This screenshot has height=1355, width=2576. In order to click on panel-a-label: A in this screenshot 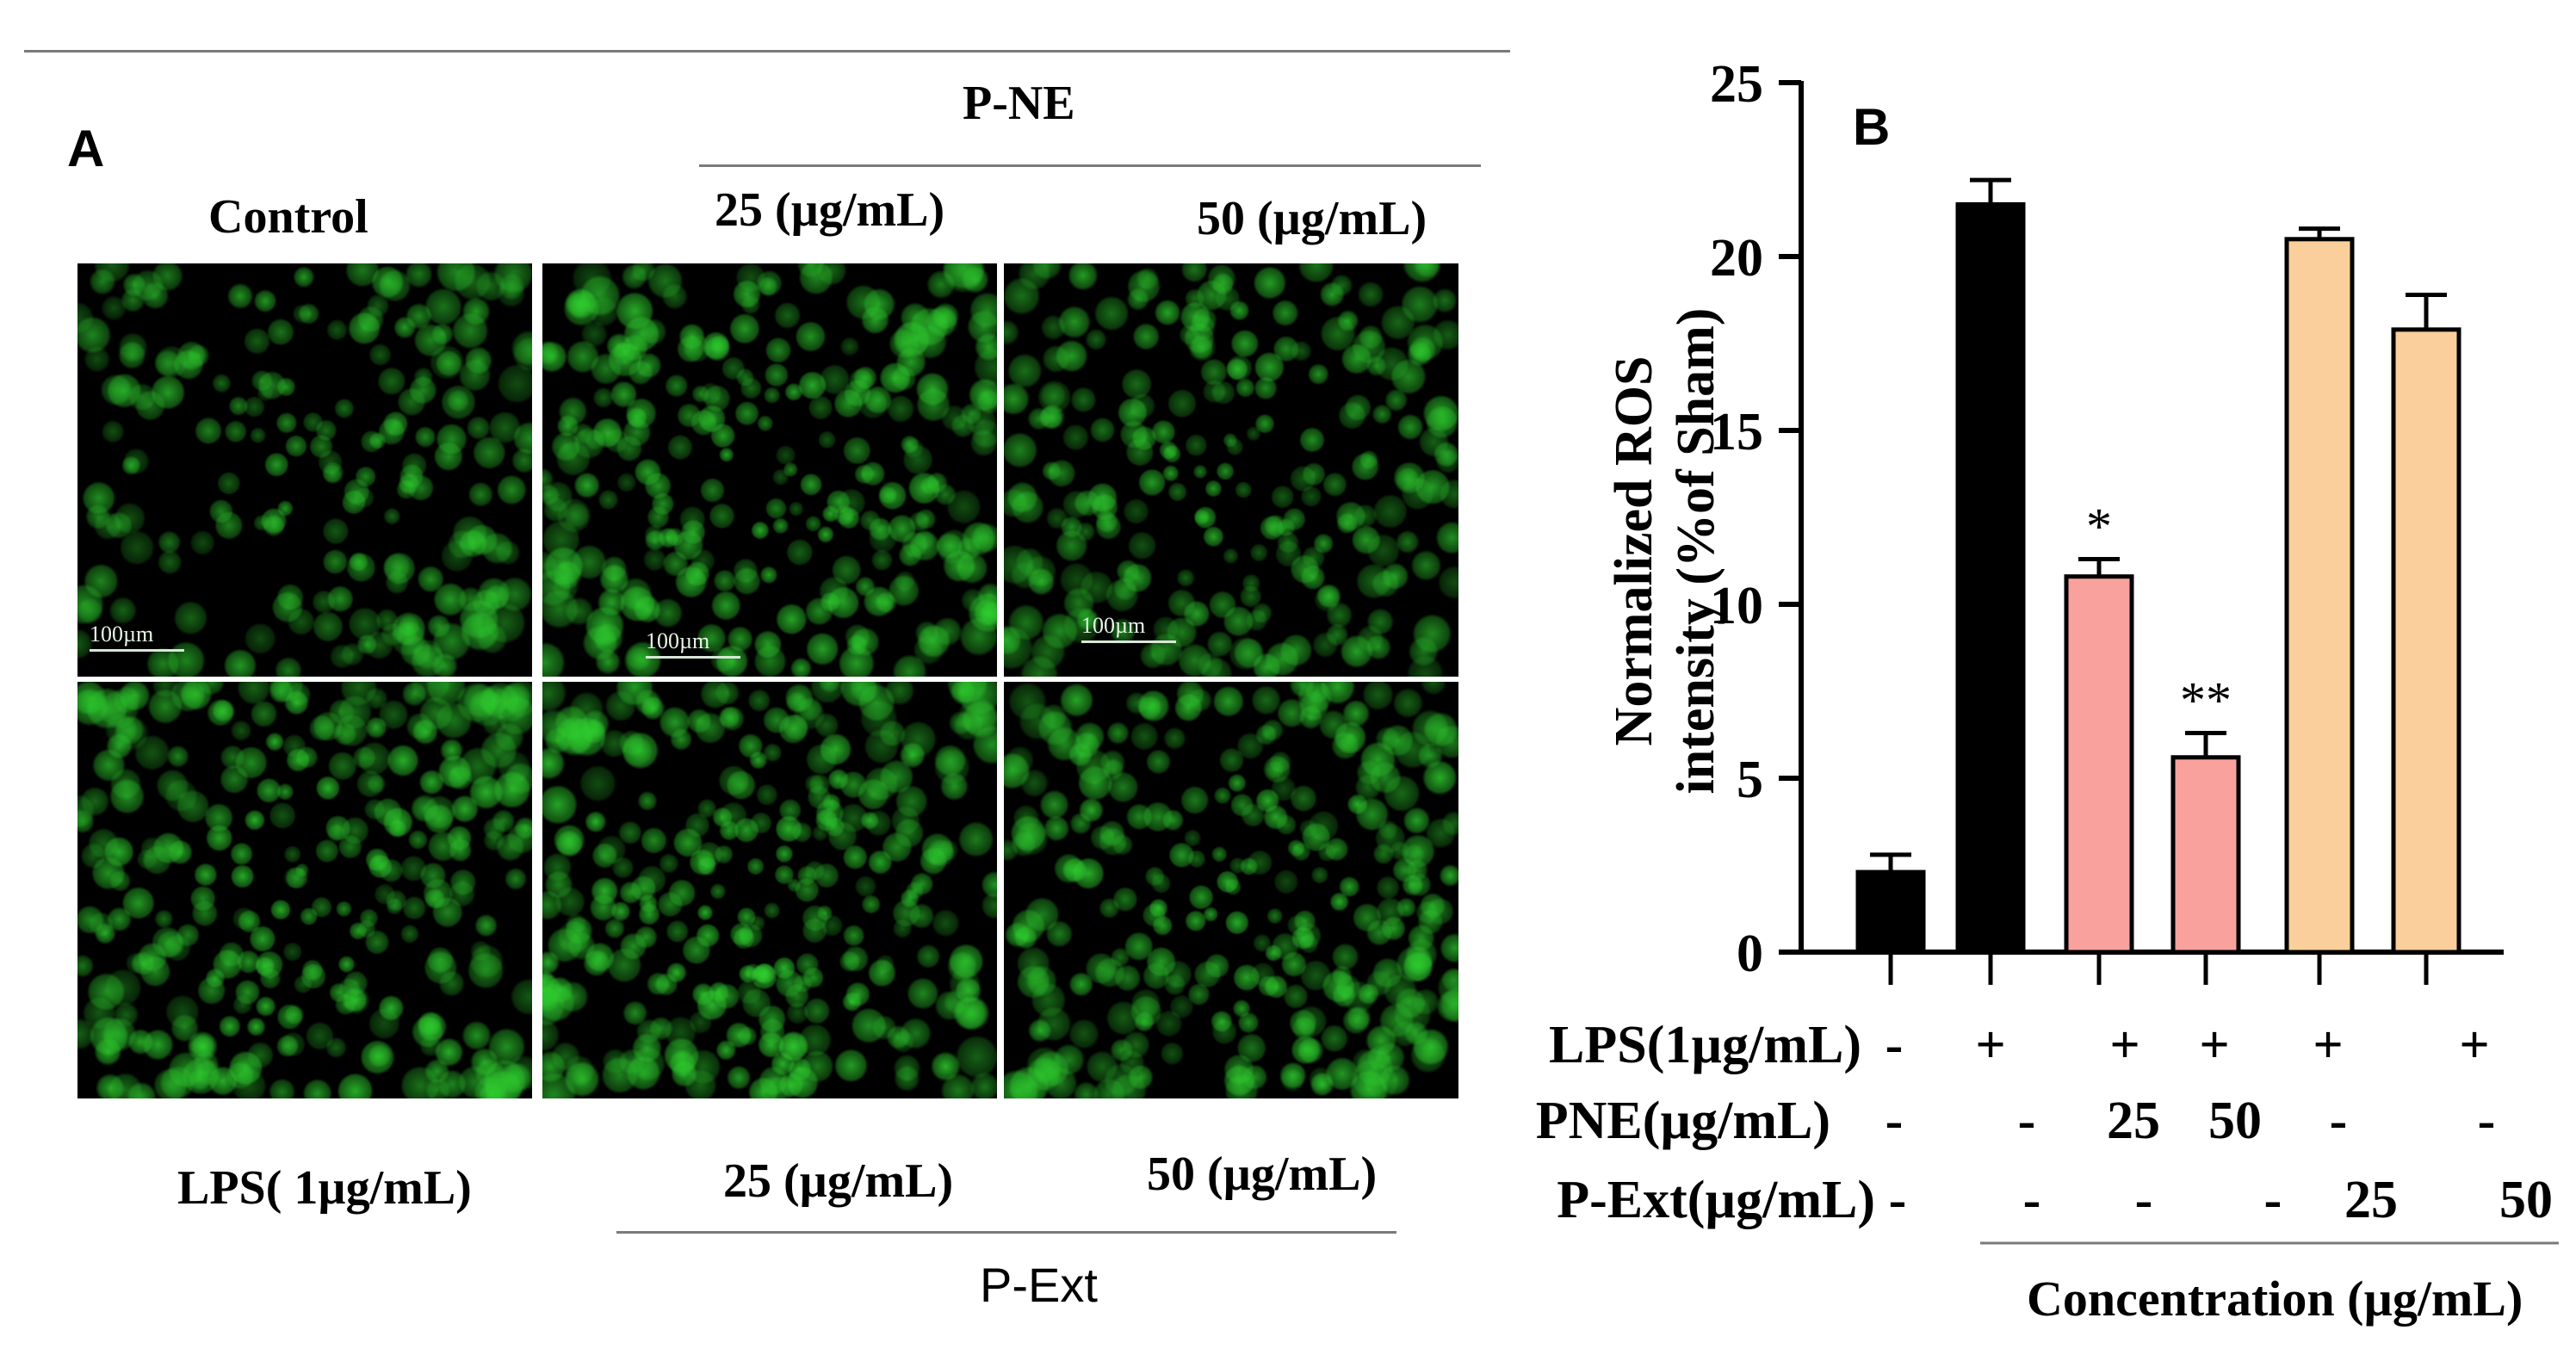, I will do `click(86, 148)`.